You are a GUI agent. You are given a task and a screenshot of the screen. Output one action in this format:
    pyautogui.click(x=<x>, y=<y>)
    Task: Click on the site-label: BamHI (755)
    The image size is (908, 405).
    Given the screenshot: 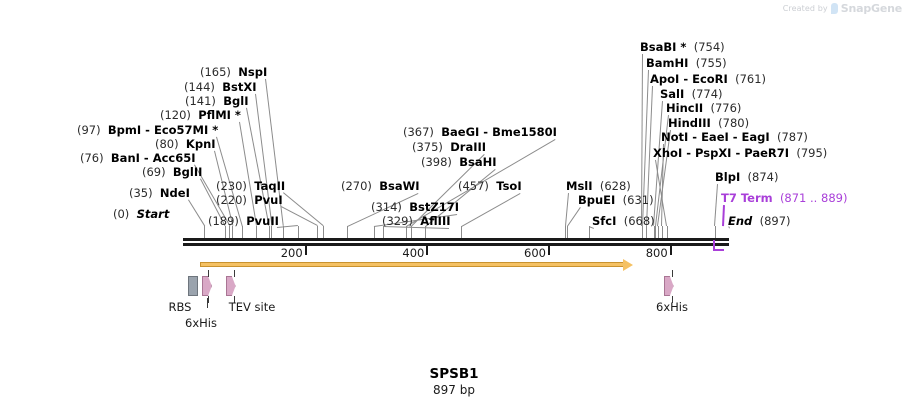 What is the action you would take?
    pyautogui.click(x=686, y=63)
    